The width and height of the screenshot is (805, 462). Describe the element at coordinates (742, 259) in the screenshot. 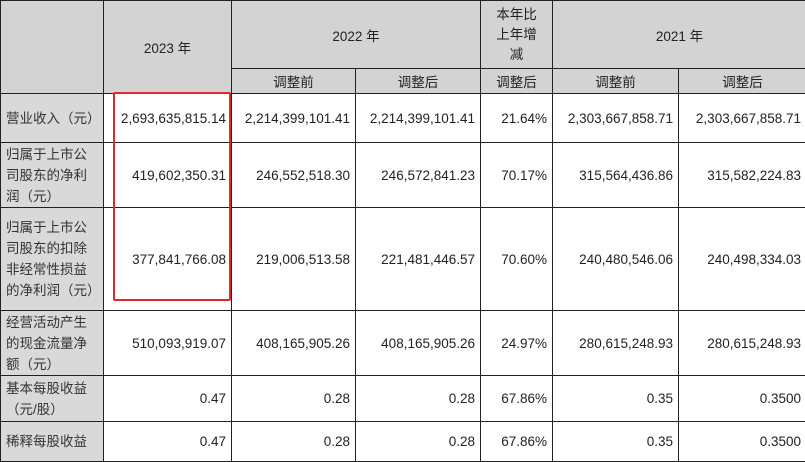

I see `cell-value: 240,498,334.03` at that location.